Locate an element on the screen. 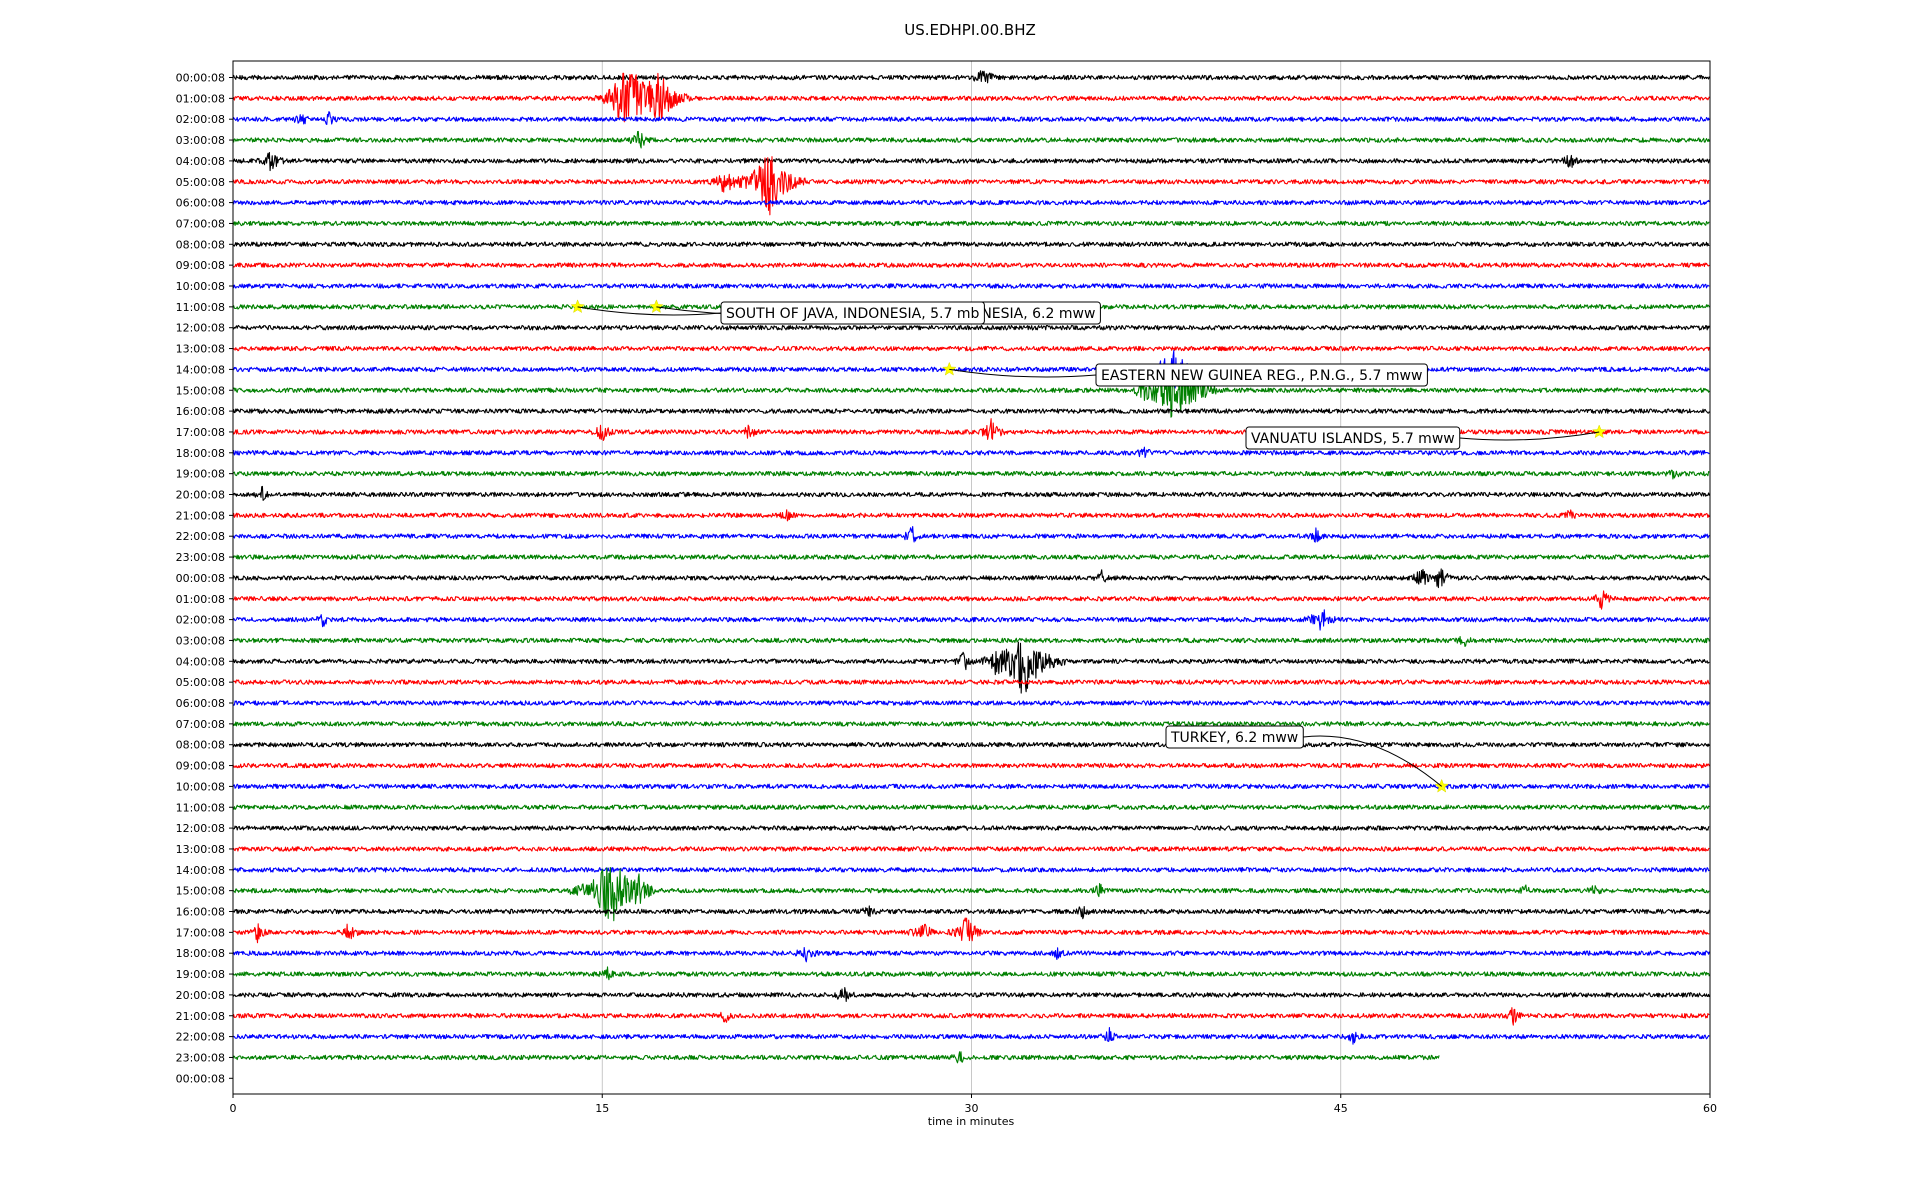 The image size is (1920, 1200). y-tick-label: 07:00:08 is located at coordinates (200, 223).